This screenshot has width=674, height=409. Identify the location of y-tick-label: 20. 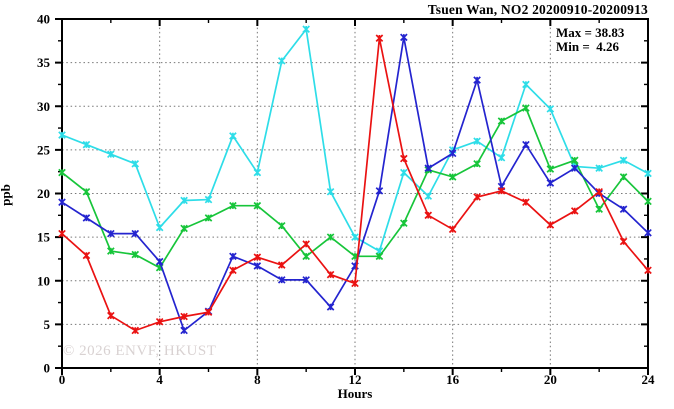
(43, 193).